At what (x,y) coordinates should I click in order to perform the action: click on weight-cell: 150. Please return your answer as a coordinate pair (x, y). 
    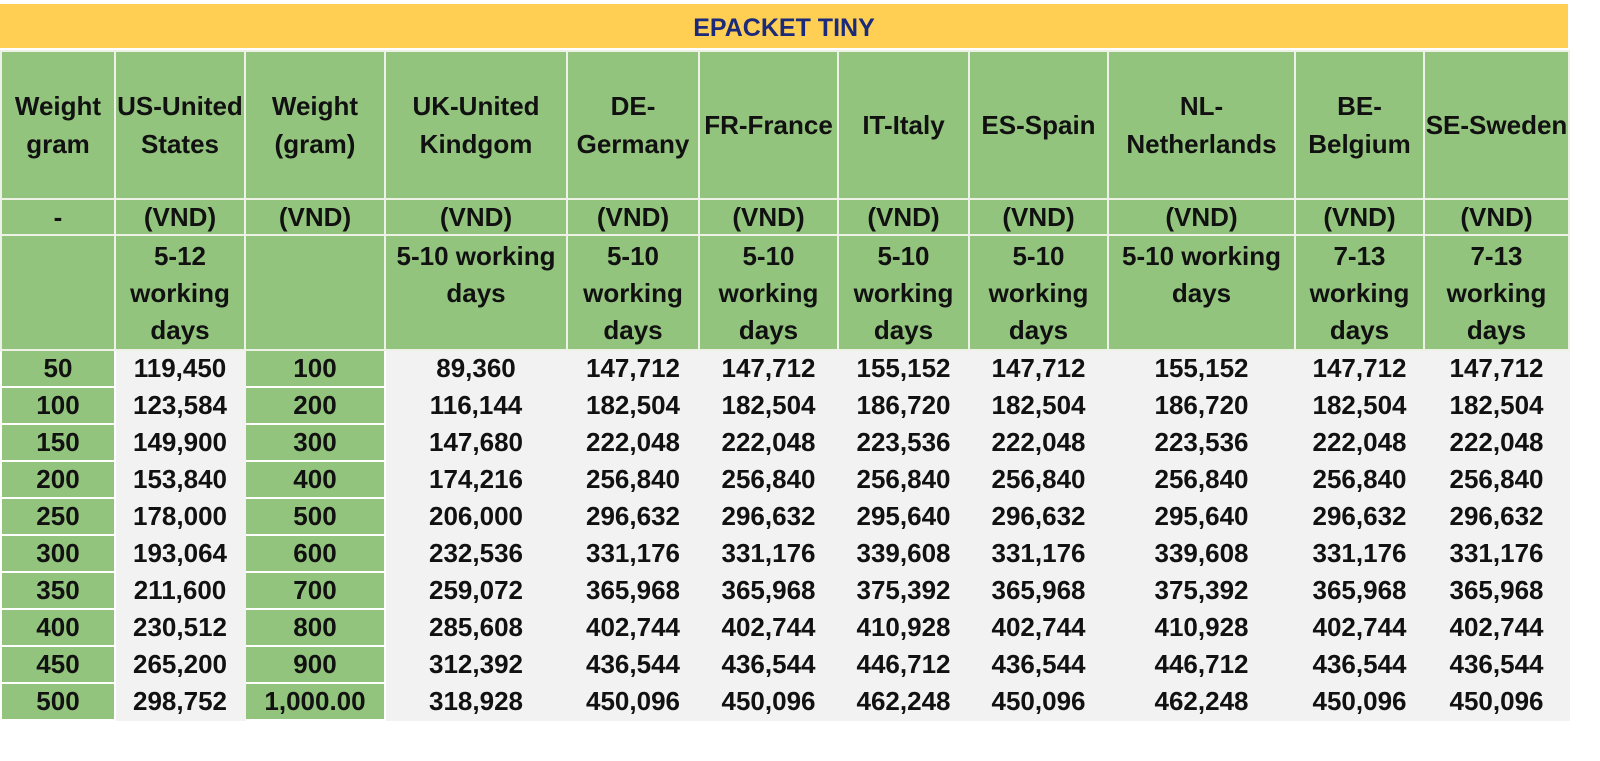
    Looking at the image, I should click on (58, 442).